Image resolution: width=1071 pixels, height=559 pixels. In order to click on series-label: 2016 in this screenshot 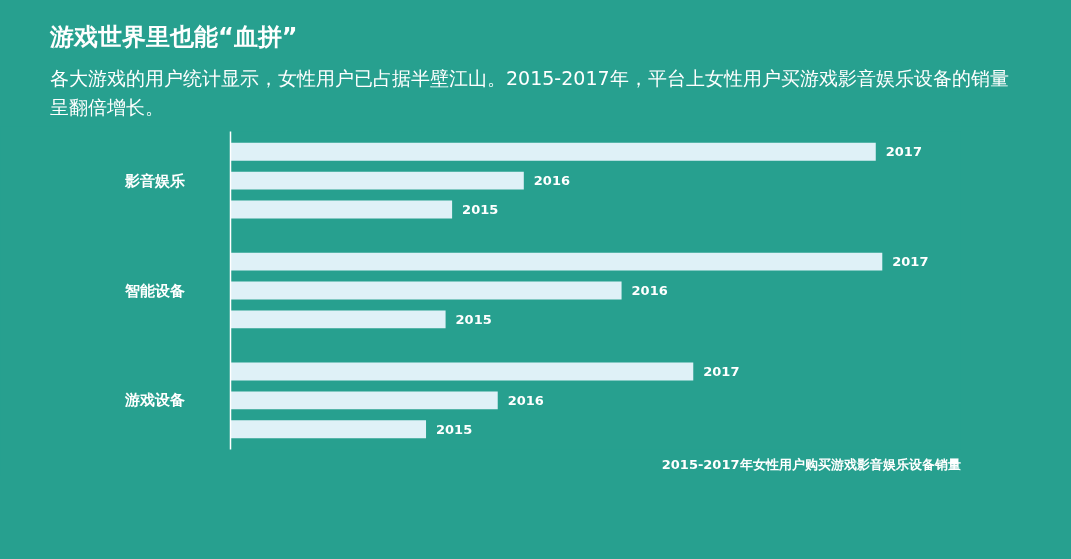, I will do `click(551, 181)`.